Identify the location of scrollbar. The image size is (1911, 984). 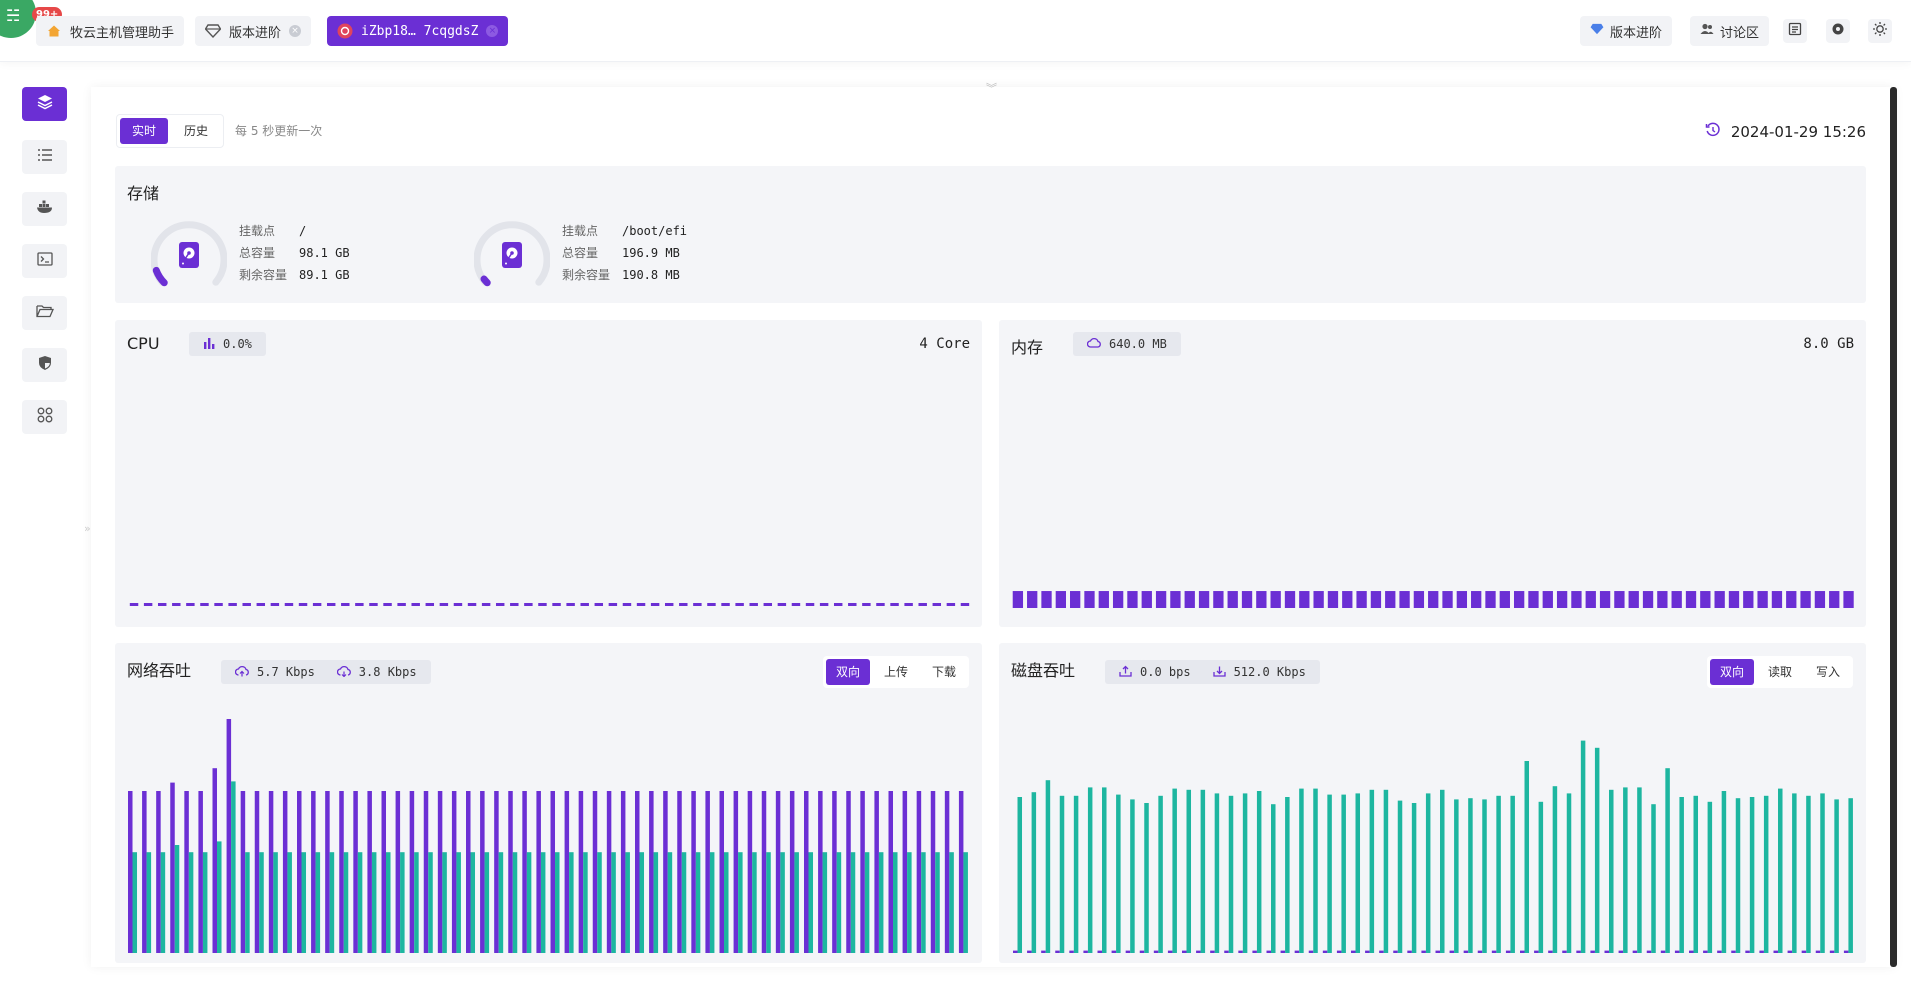
(1893, 527).